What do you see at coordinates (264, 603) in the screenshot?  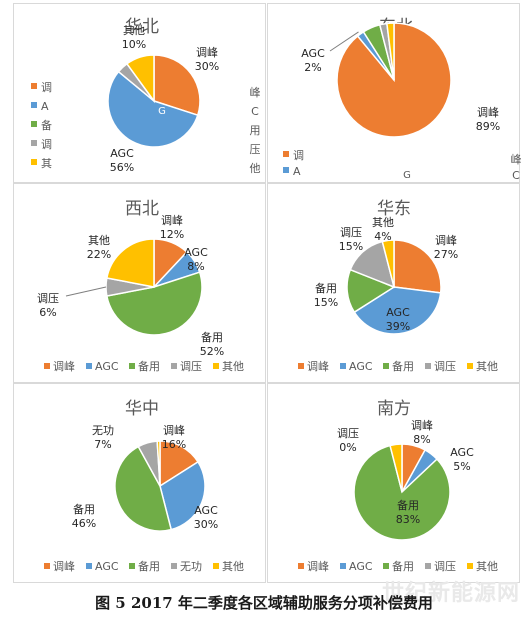 I see `figure-caption: 图 5 2017 年二季度各区域辅助服务分项补偿费用` at bounding box center [264, 603].